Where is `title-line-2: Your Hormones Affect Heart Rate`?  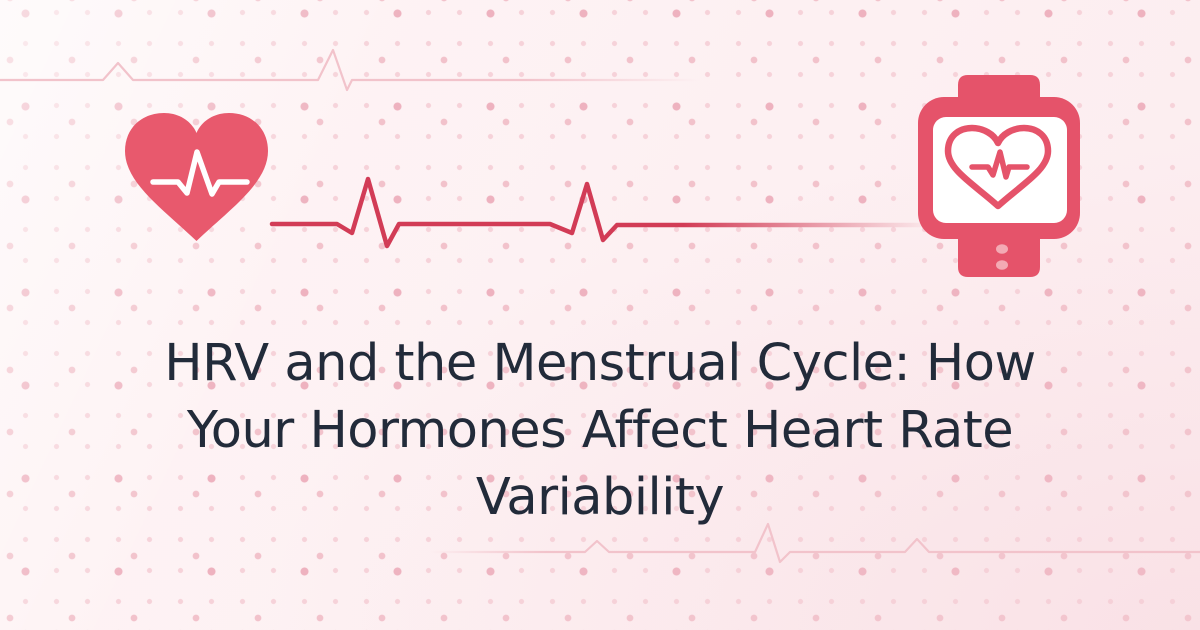 title-line-2: Your Hormones Affect Heart Rate is located at coordinates (600, 430).